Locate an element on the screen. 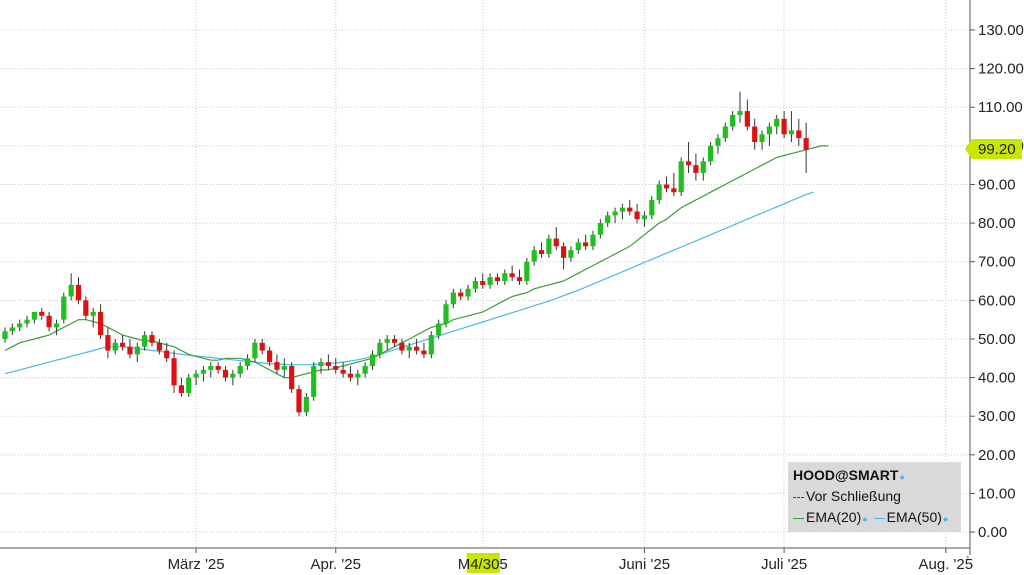 This screenshot has height=575, width=1024. y-tick-label: 50.00 is located at coordinates (997, 339).